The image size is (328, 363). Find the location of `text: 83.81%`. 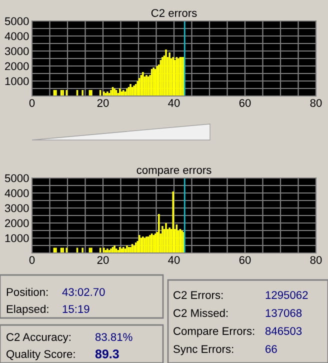

text: 83.81% is located at coordinates (113, 337).